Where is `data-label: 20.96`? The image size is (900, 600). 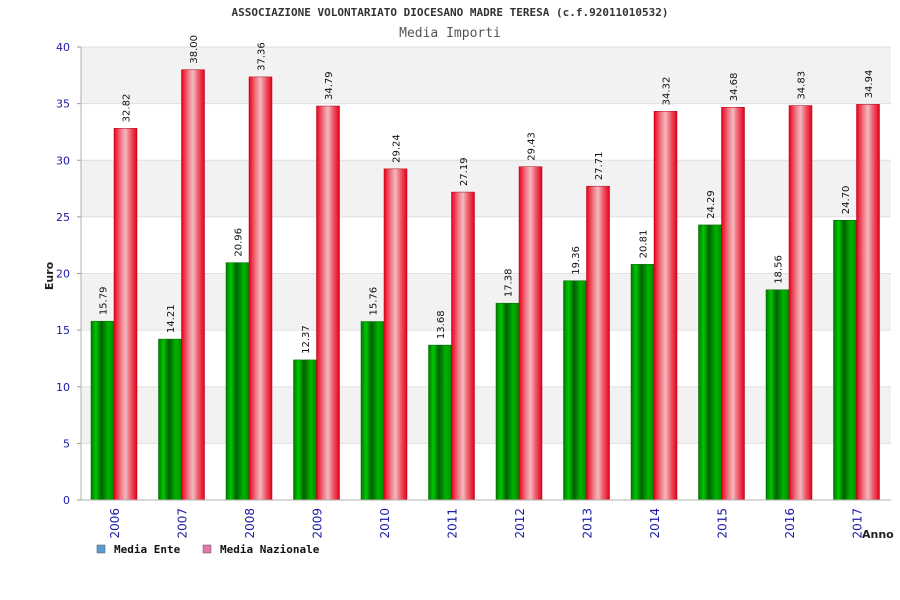 data-label: 20.96 is located at coordinates (239, 242).